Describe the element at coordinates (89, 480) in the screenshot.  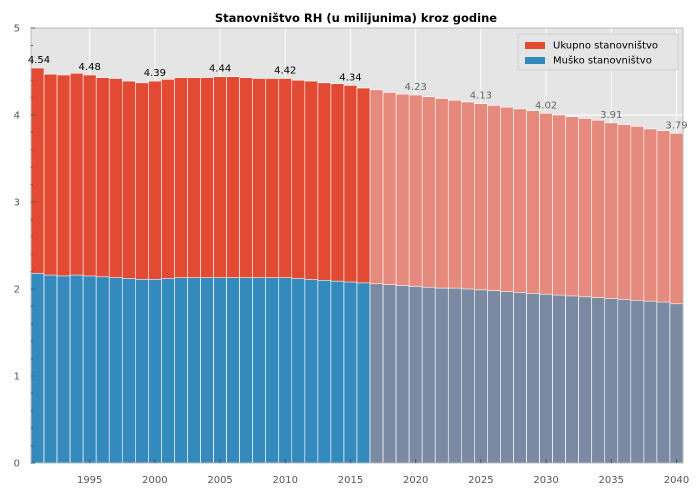
I see `x-tick-label: 1995` at that location.